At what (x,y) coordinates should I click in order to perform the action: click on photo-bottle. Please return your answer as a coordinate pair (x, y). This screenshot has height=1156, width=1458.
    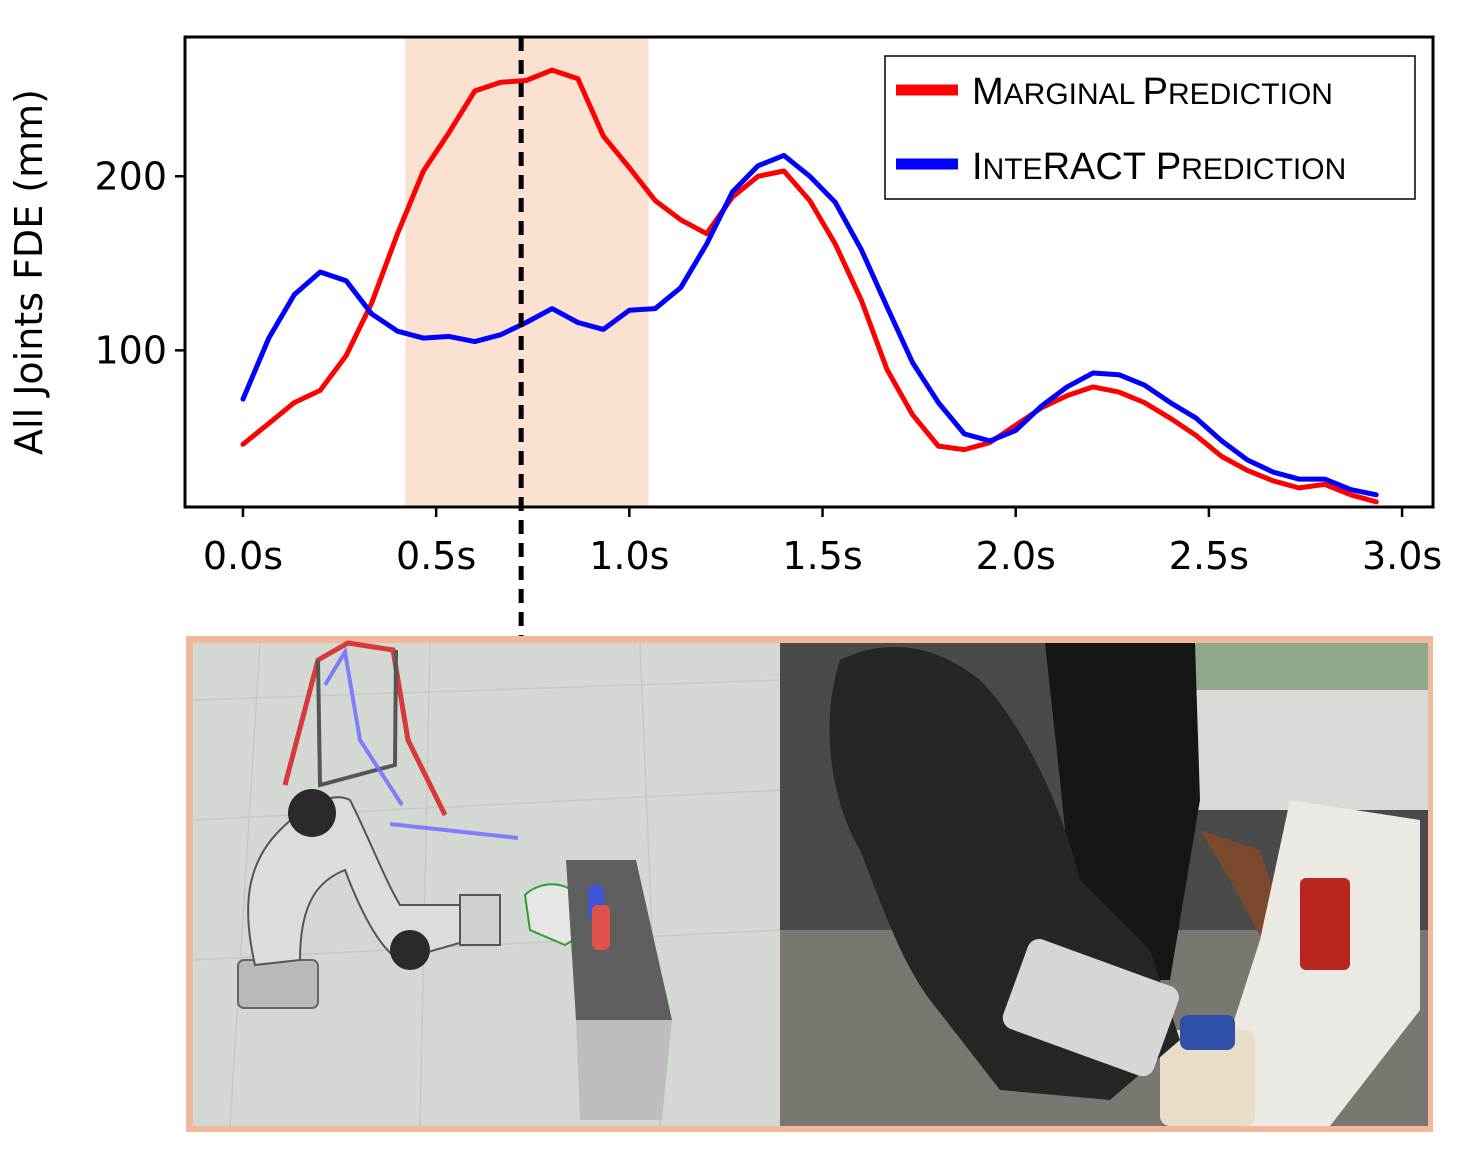
    Looking at the image, I should click on (1207, 1078).